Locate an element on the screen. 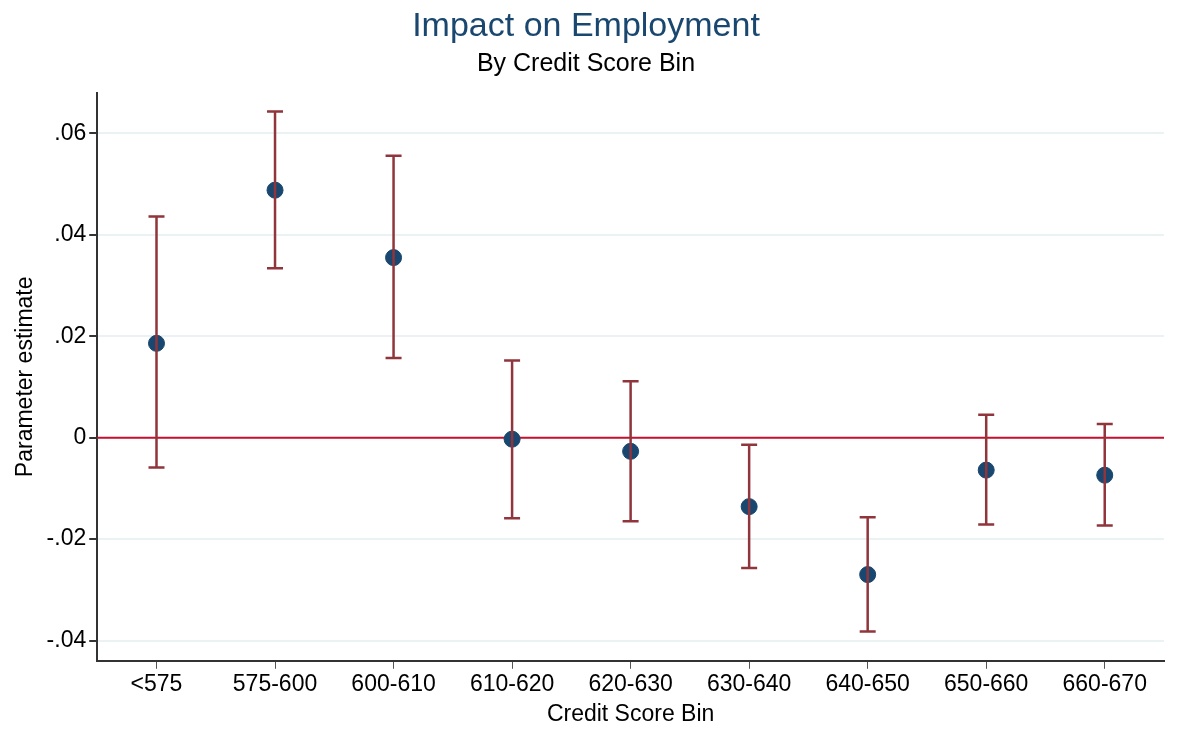 The width and height of the screenshot is (1204, 736). x-axis-title: Credit Score Bin is located at coordinates (630, 712).